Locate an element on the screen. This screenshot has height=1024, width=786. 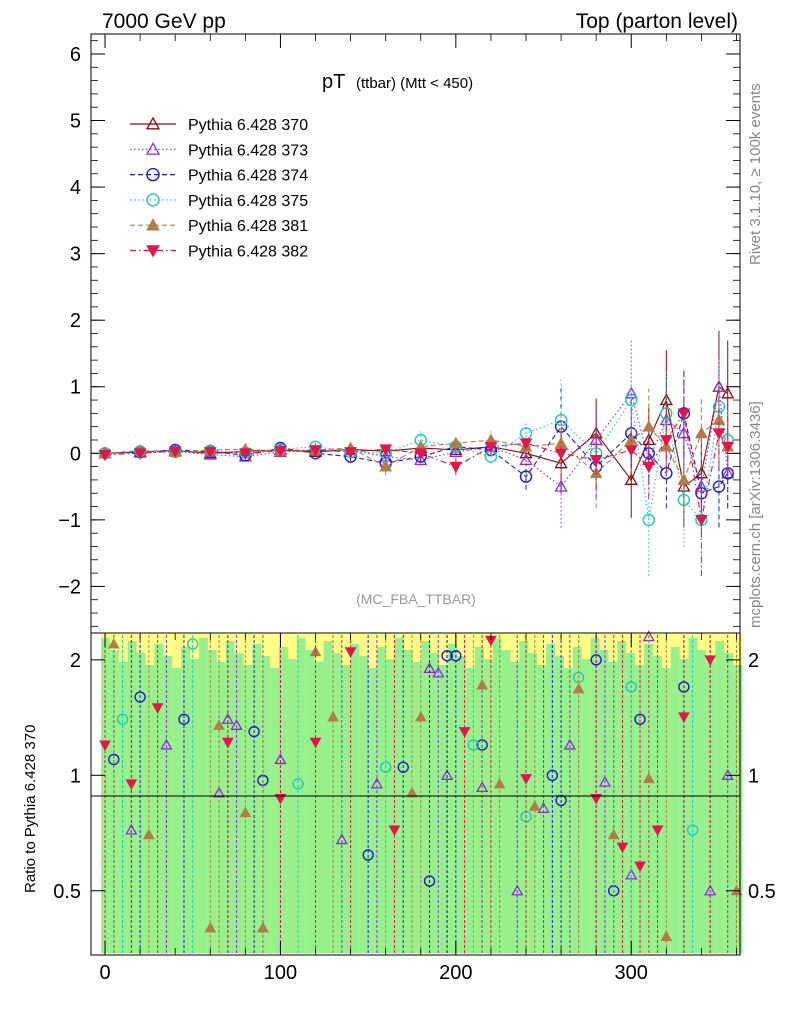
ratio-ytick-label: 1 is located at coordinates (75, 776).